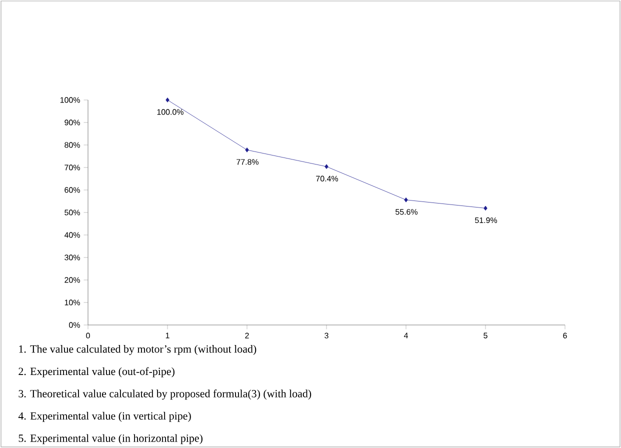  I want to click on text: 2. Experimental value (out-of-pipe), so click(96, 372).